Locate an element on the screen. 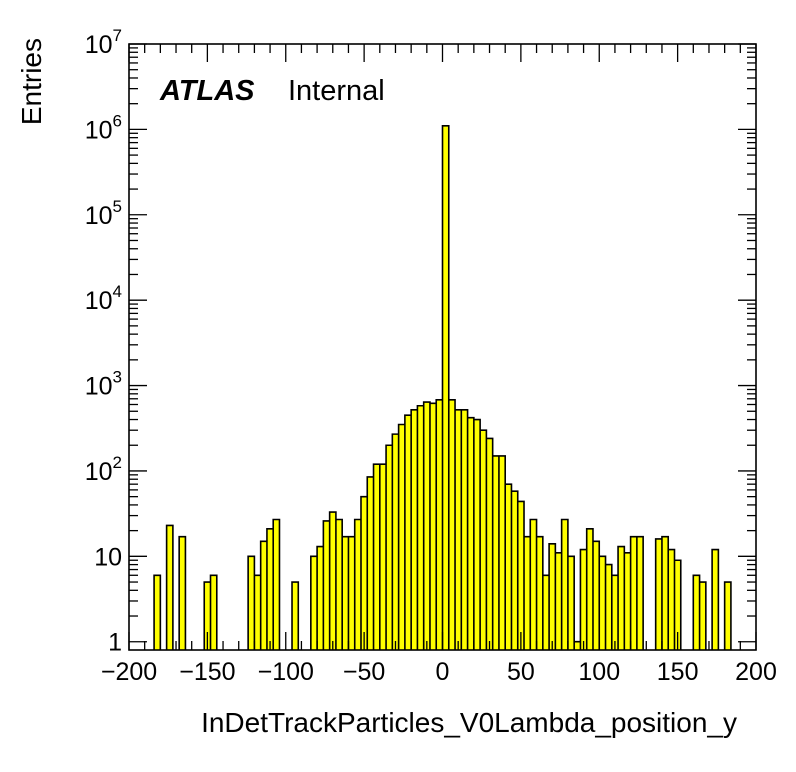 This screenshot has height=772, width=796. x-tick-label: −100 is located at coordinates (286, 672).